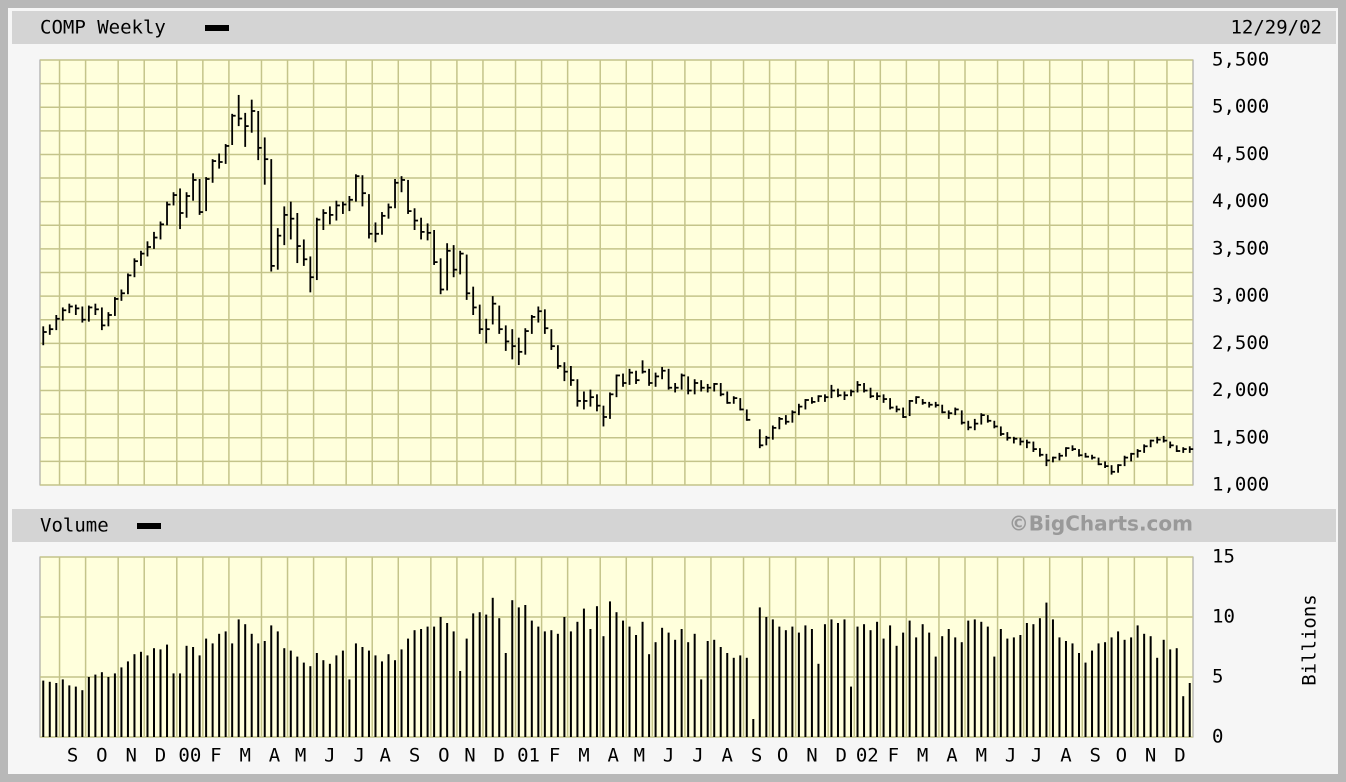 This screenshot has width=1346, height=782. Describe the element at coordinates (1121, 756) in the screenshot. I see `x-tick-label: O` at that location.